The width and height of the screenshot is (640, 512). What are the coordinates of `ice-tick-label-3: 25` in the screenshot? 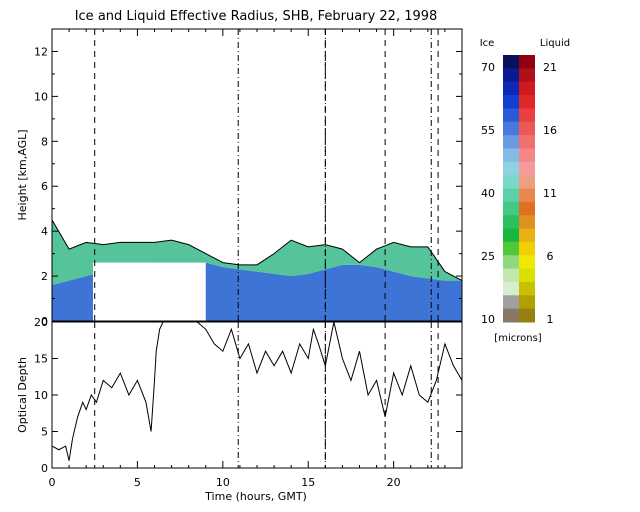 It's located at (488, 256).